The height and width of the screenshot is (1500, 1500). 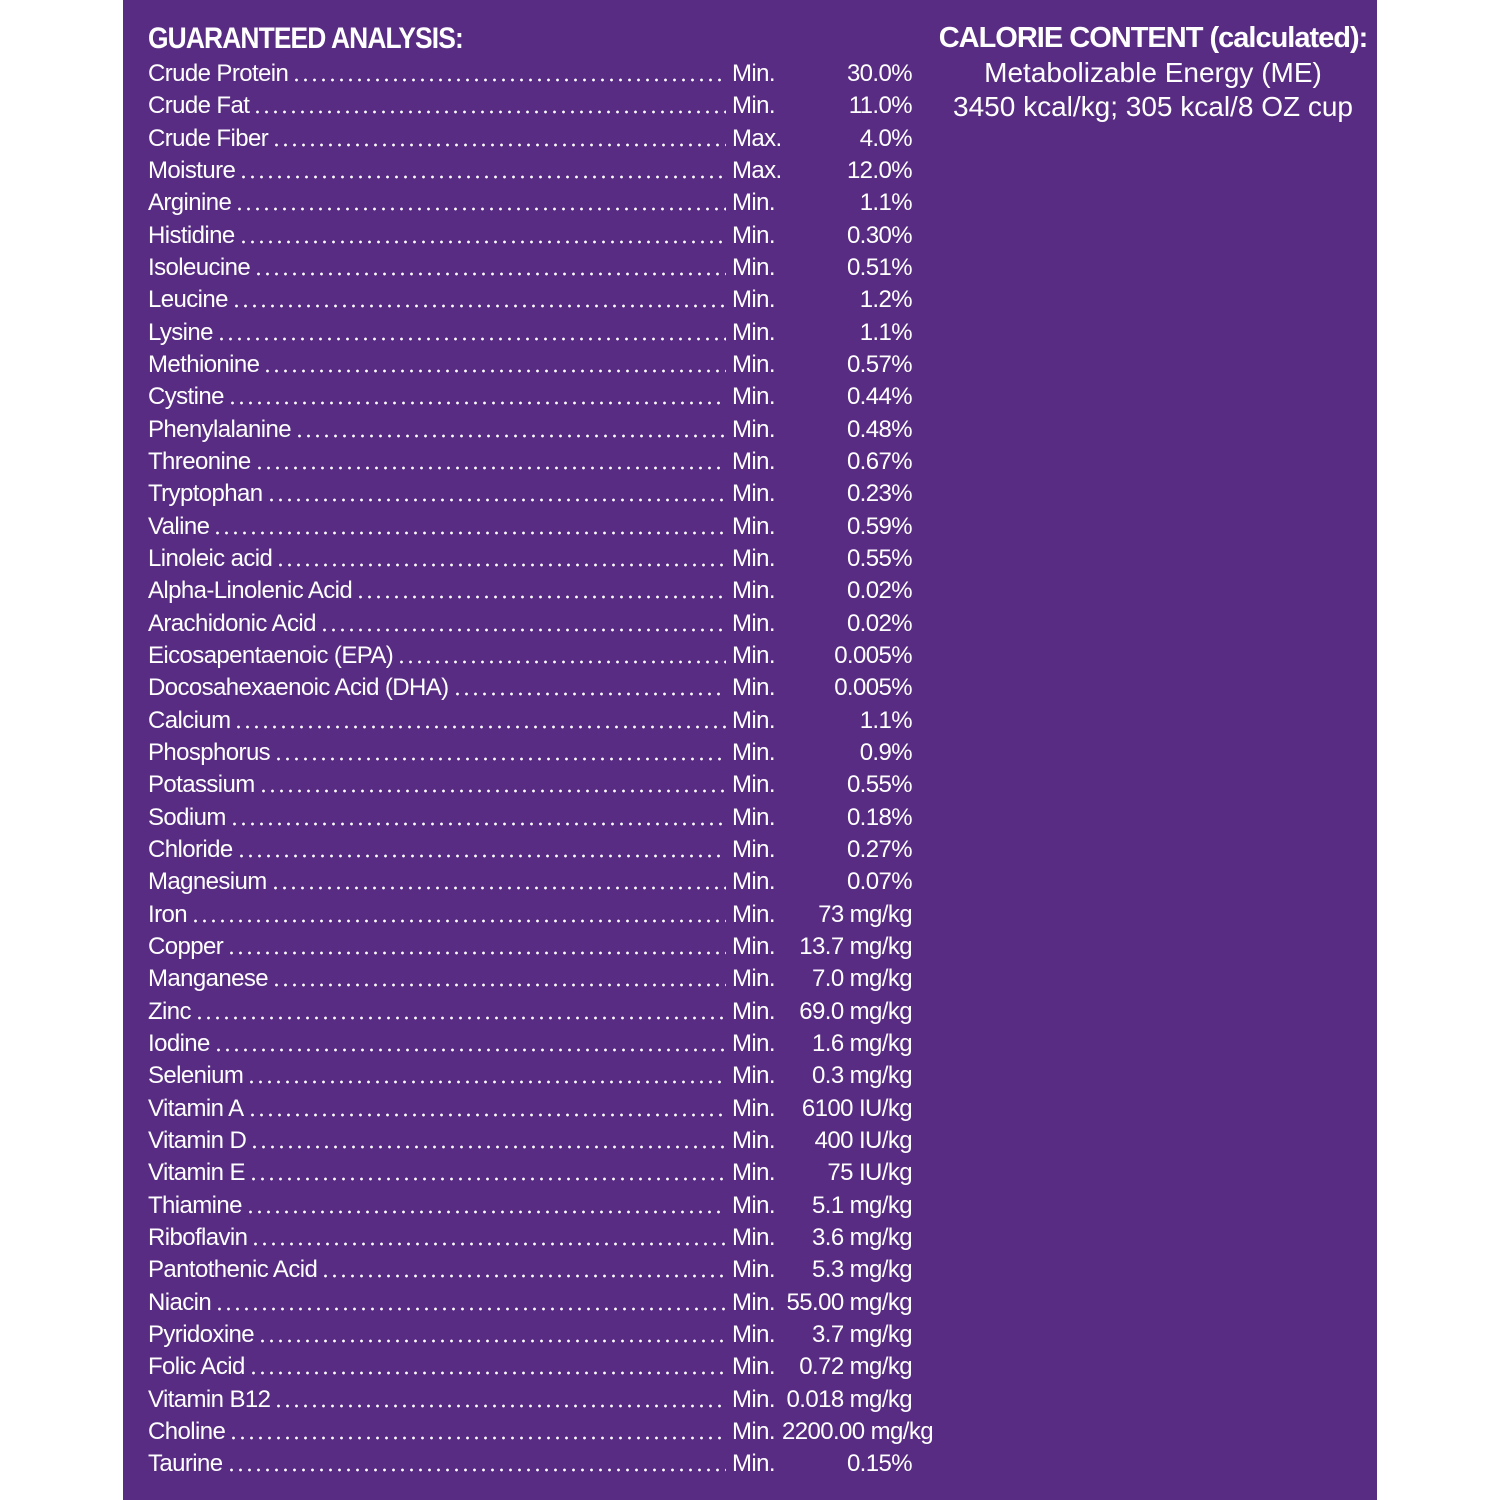 What do you see at coordinates (855, 1011) in the screenshot?
I see `amount: 69.0 mg/kg` at bounding box center [855, 1011].